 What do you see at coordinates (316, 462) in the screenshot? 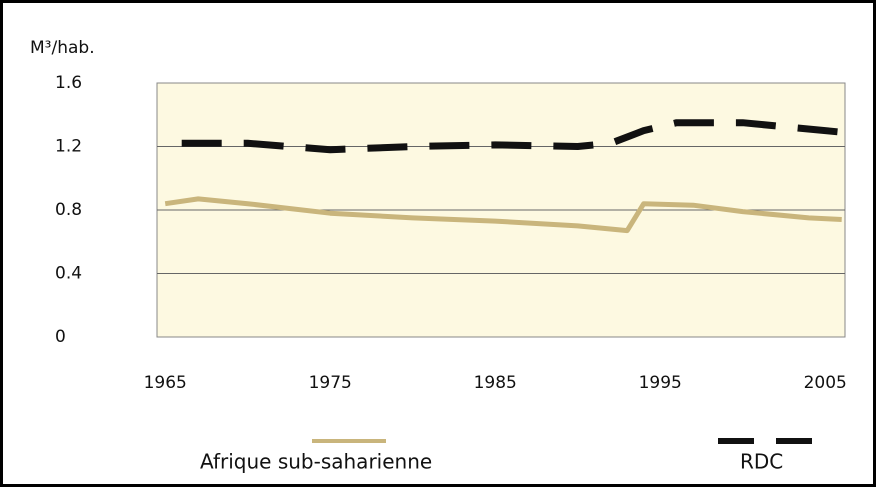
I see `legend-label: Afrique sub-saharienne` at bounding box center [316, 462].